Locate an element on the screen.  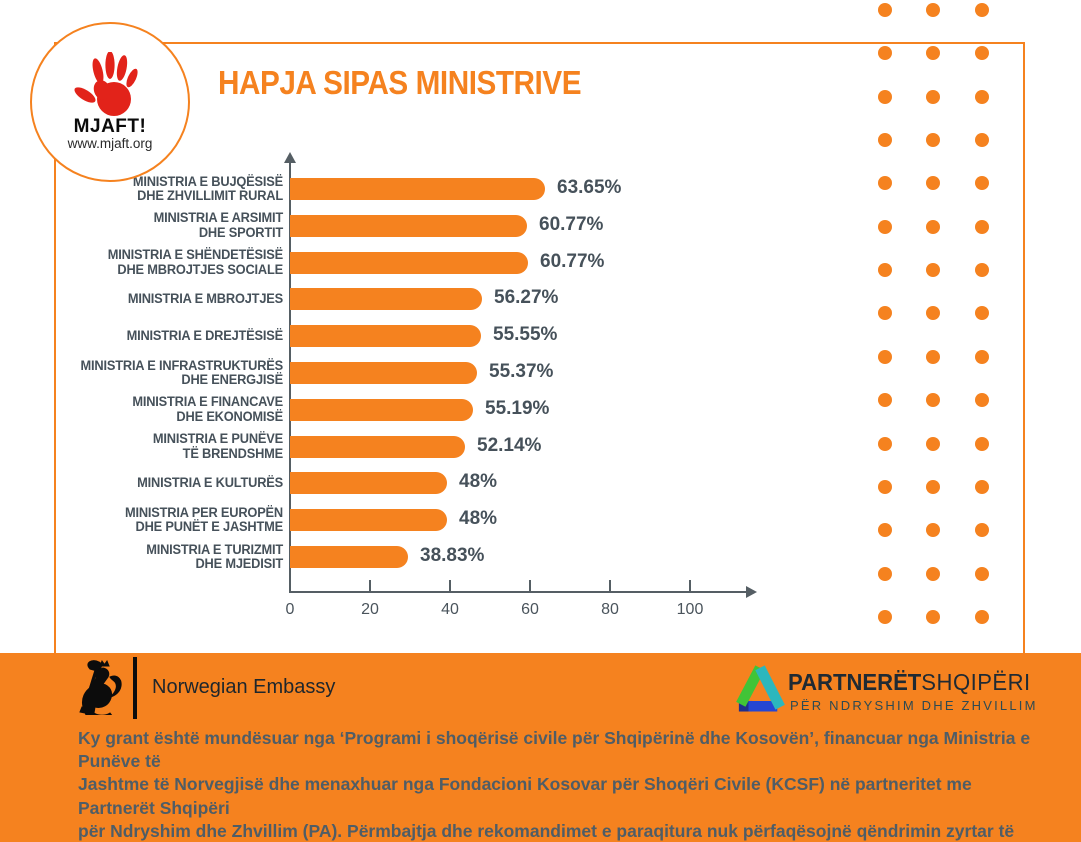
x-axis-tick-label: 40 is located at coordinates (450, 609).